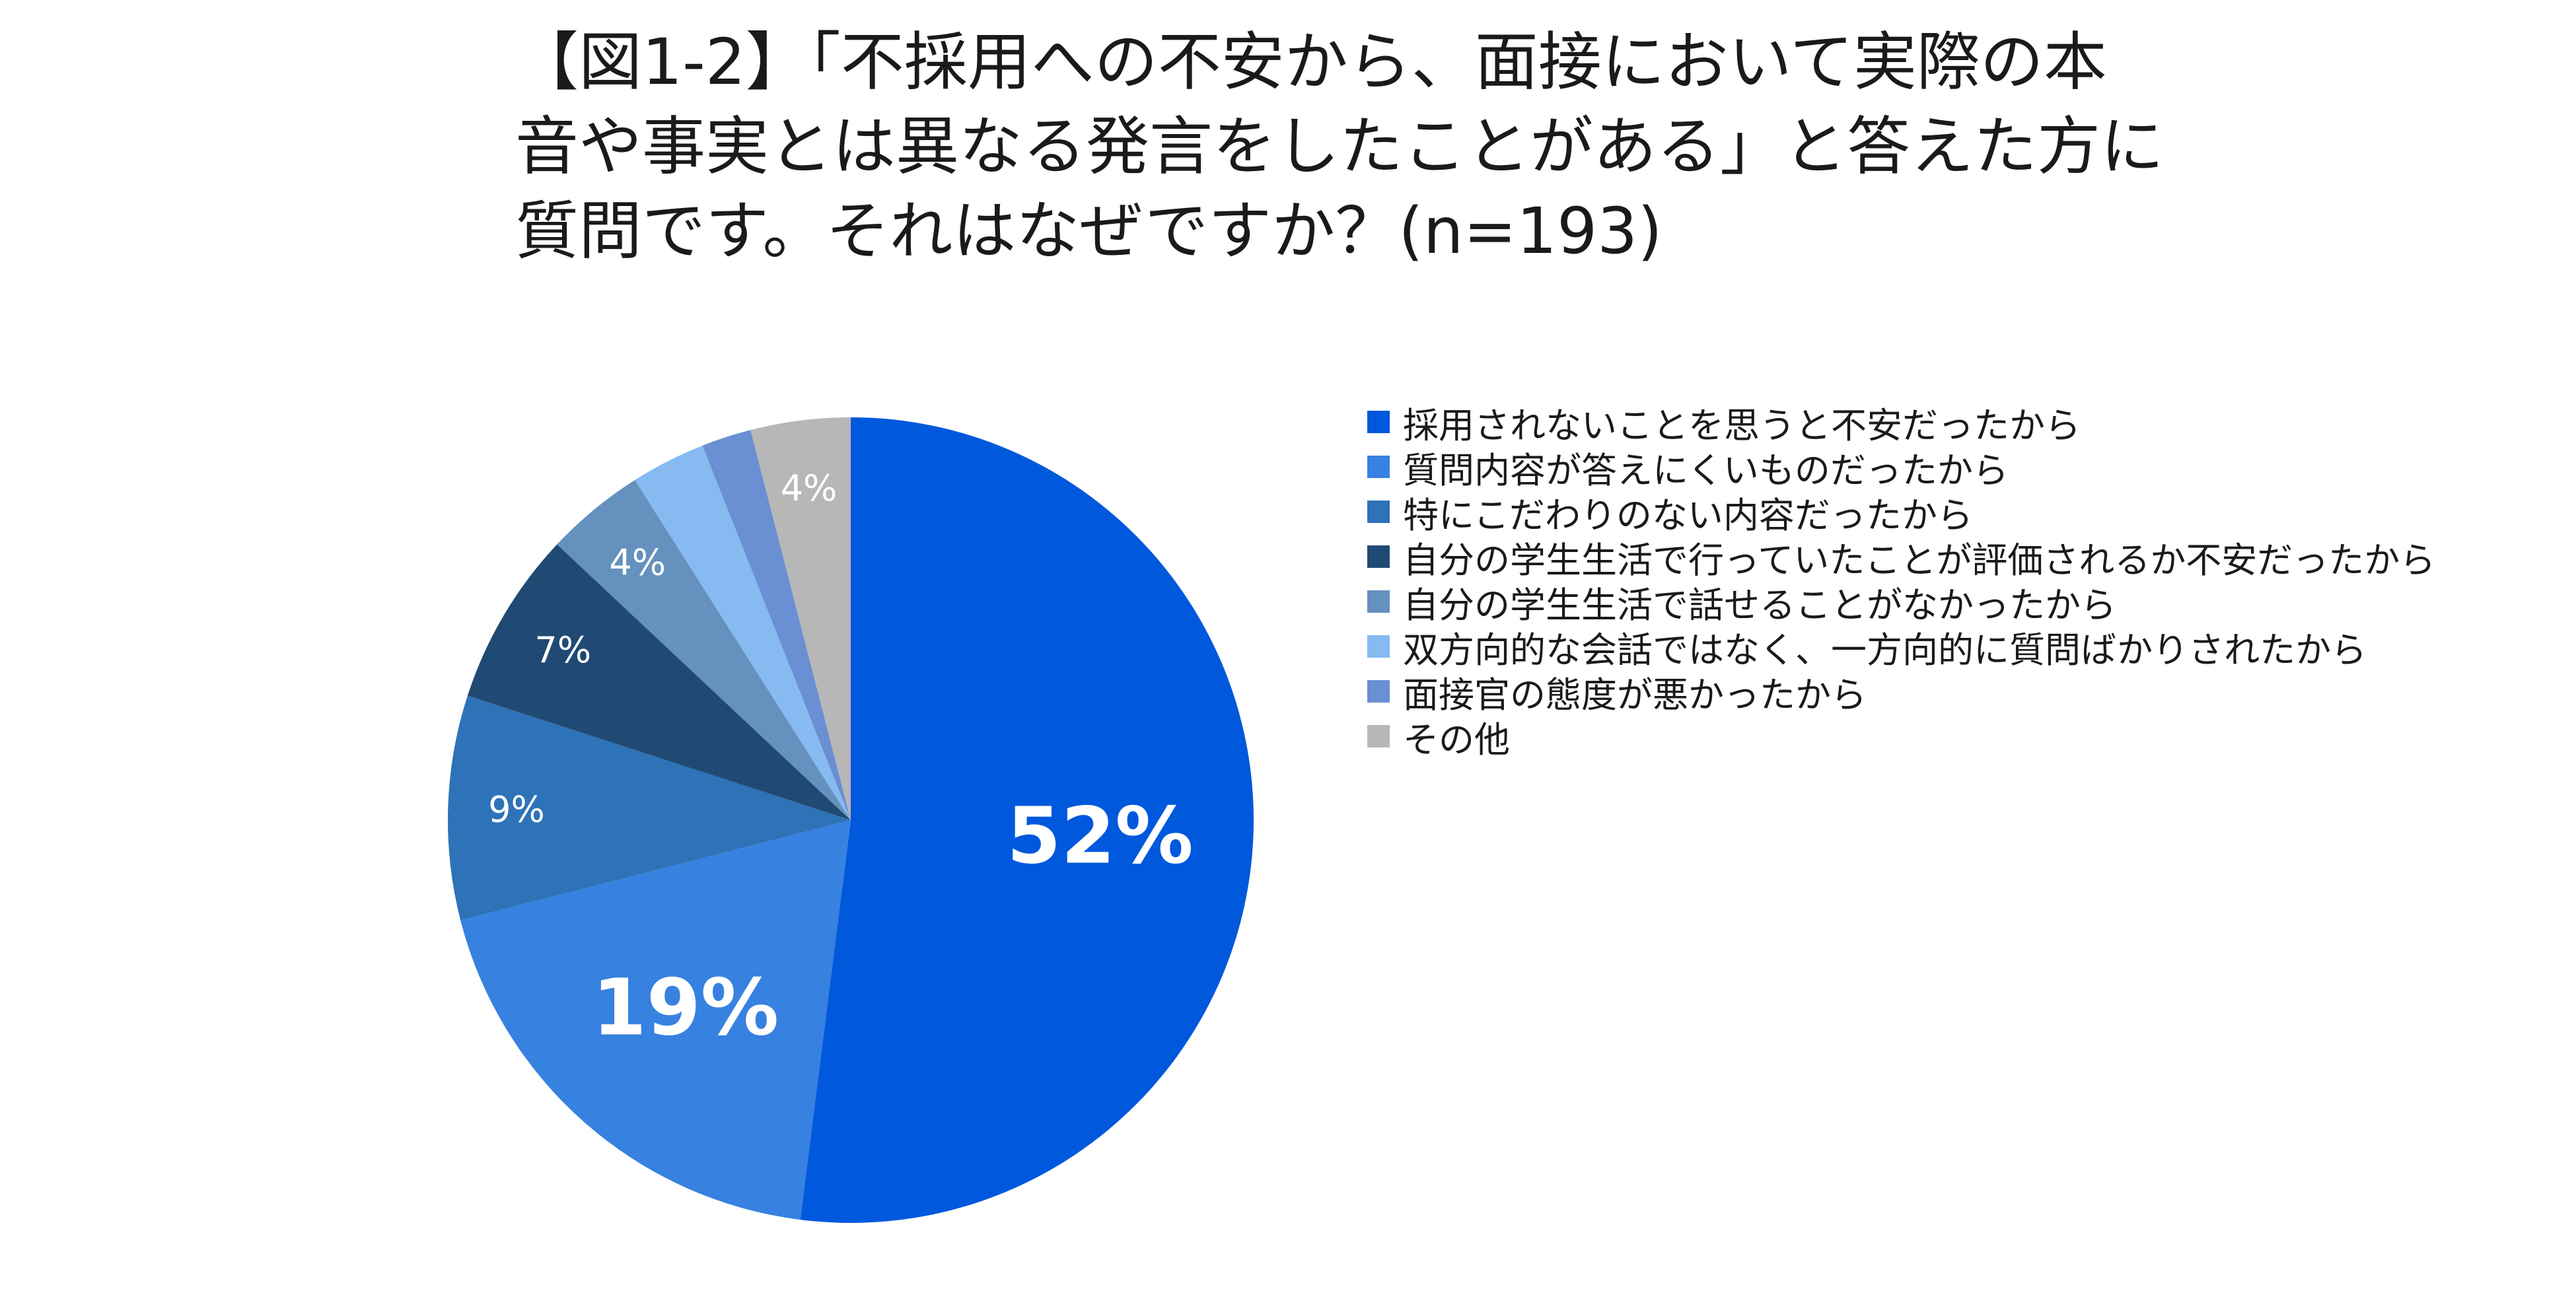 This screenshot has width=2576, height=1316. What do you see at coordinates (1760, 605) in the screenshot?
I see `legend-label: 自分の学生生活で話せることがなかったから` at bounding box center [1760, 605].